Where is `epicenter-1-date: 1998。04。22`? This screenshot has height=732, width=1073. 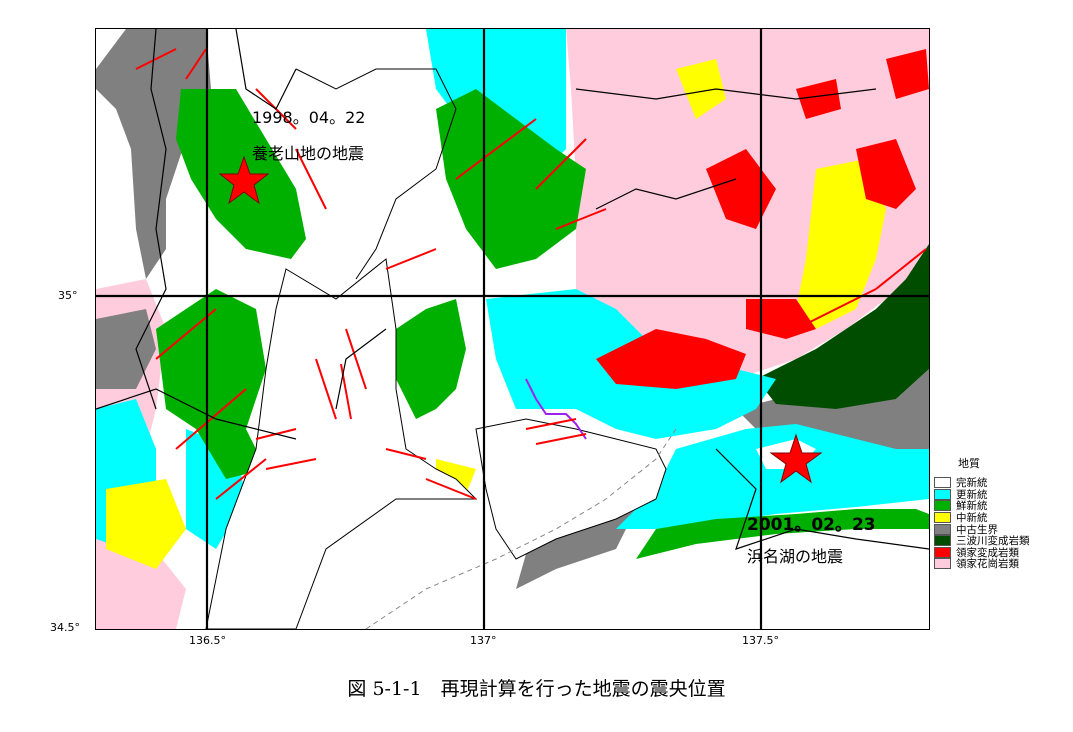 epicenter-1-date: 1998。04。22 is located at coordinates (309, 117).